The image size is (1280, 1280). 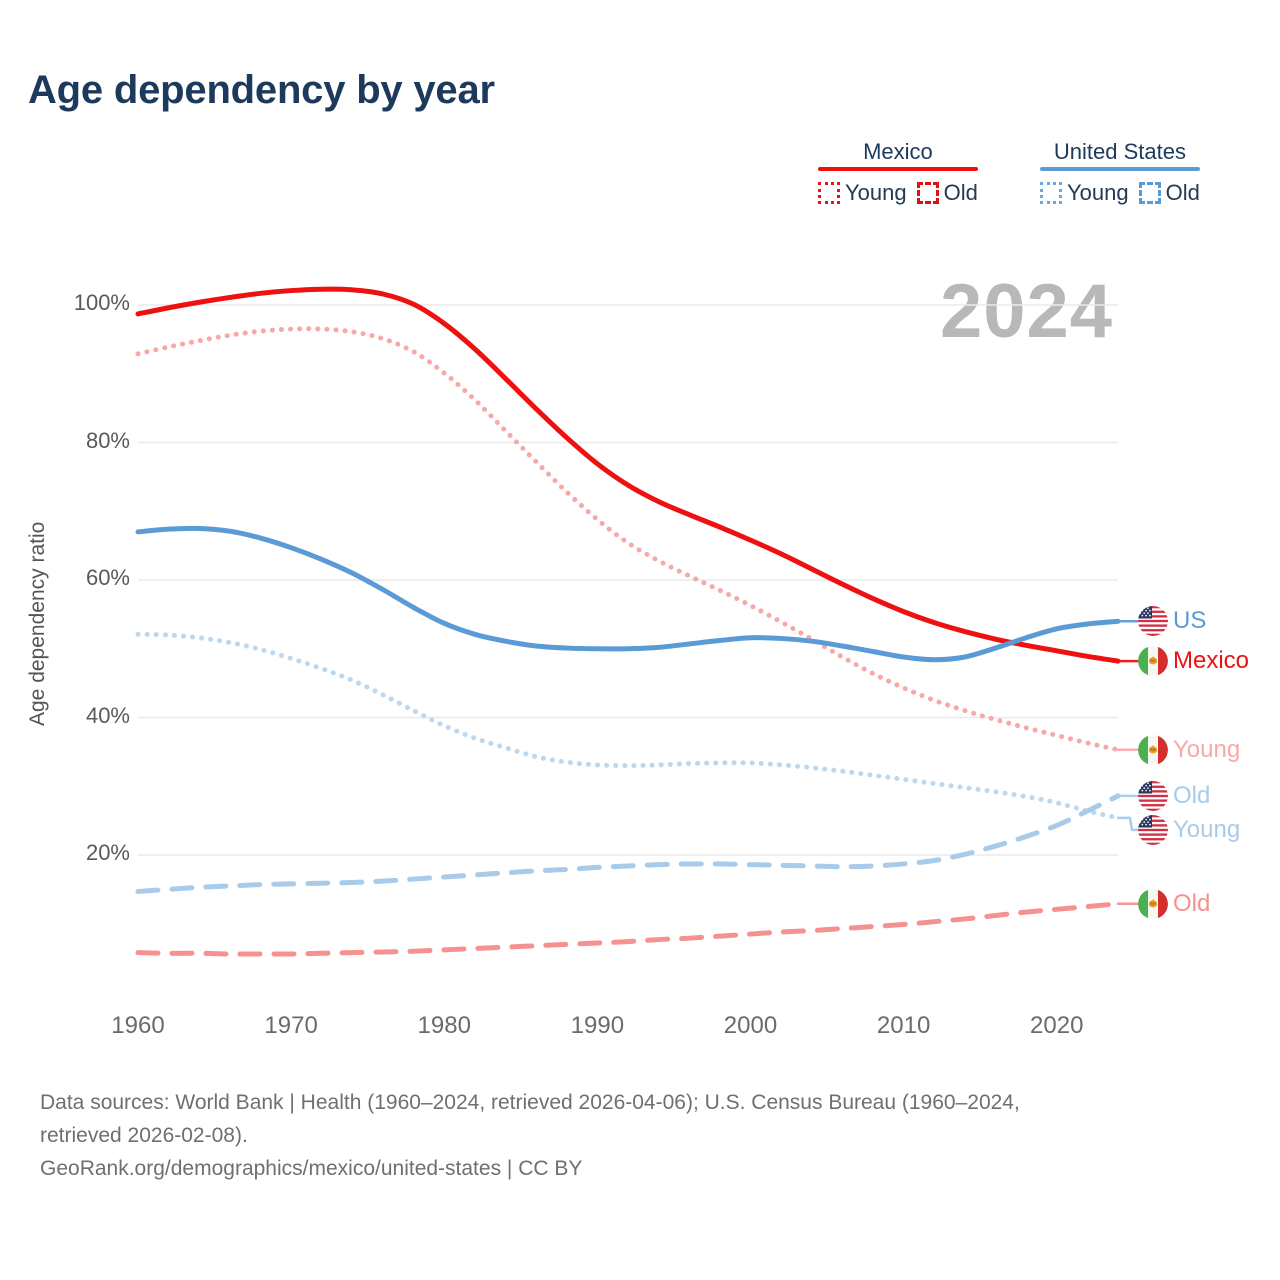 What do you see at coordinates (107, 715) in the screenshot?
I see `y-tick-label: 40%` at bounding box center [107, 715].